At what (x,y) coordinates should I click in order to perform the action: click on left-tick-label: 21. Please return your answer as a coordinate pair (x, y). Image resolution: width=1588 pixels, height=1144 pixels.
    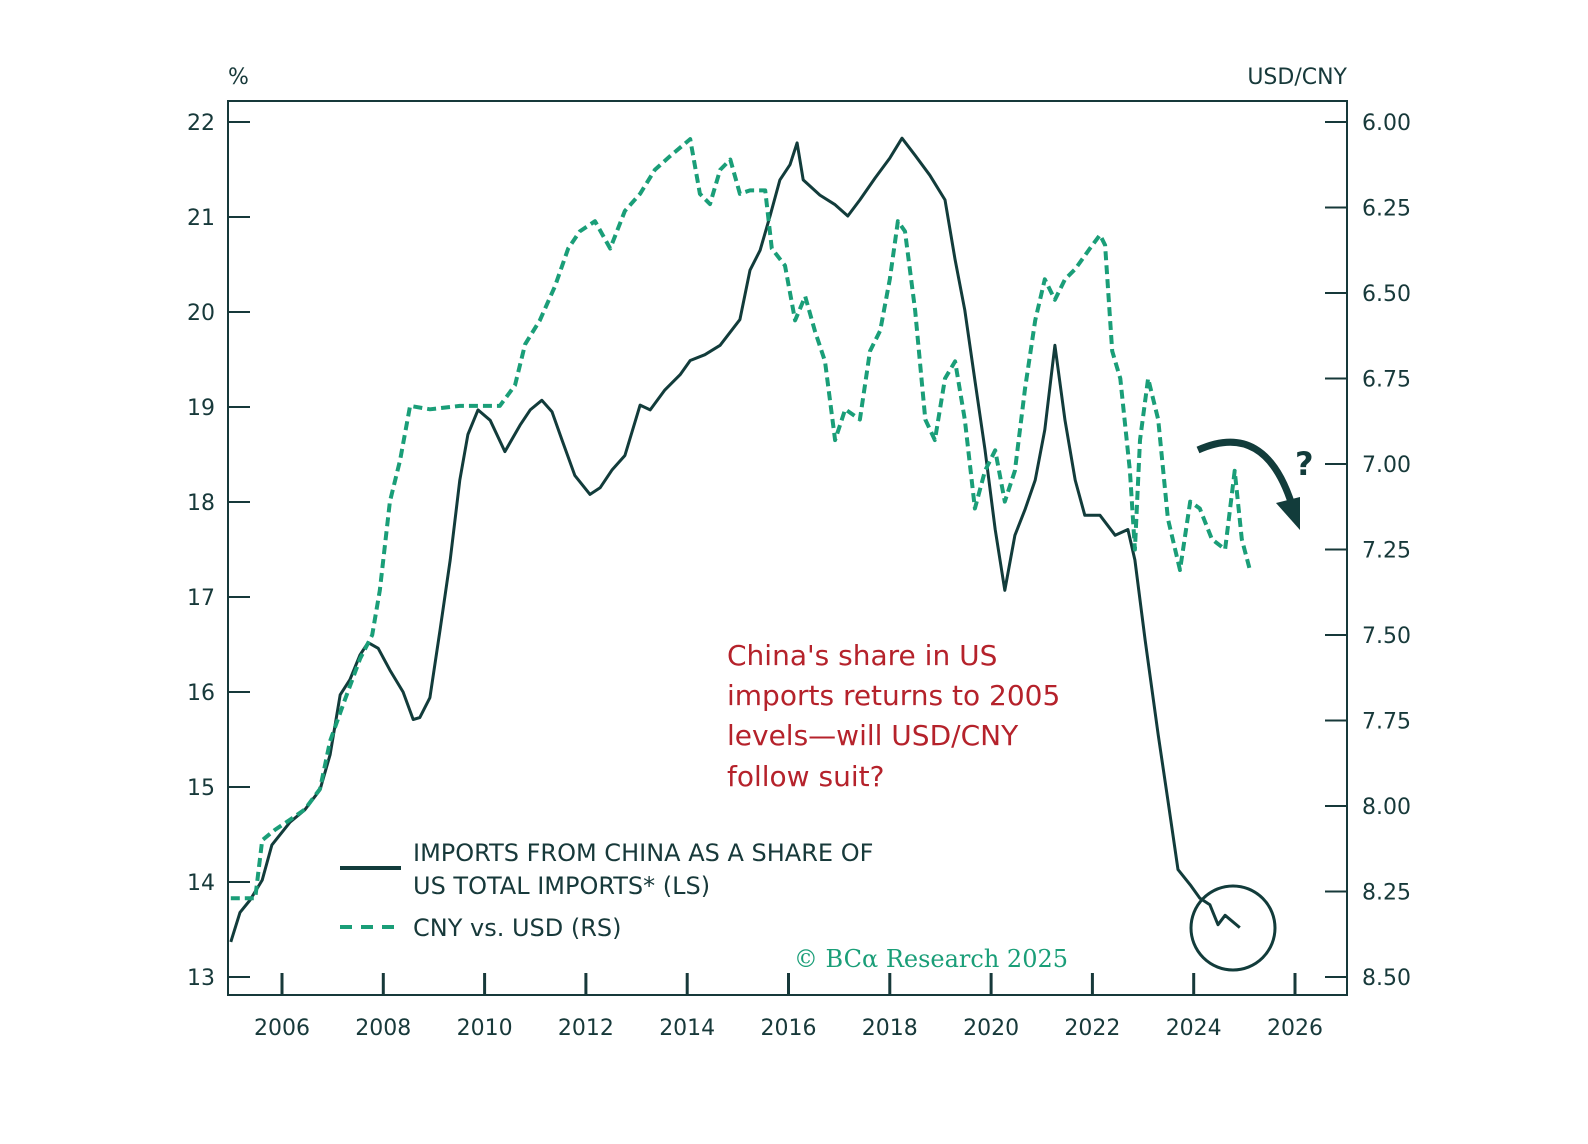
    Looking at the image, I should click on (201, 218).